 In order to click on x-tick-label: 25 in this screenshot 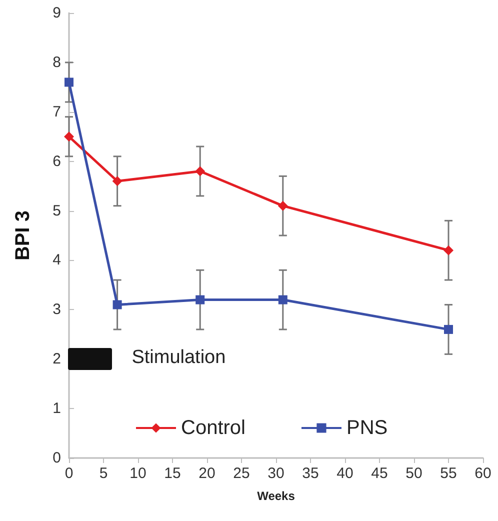, I will do `click(241, 473)`.